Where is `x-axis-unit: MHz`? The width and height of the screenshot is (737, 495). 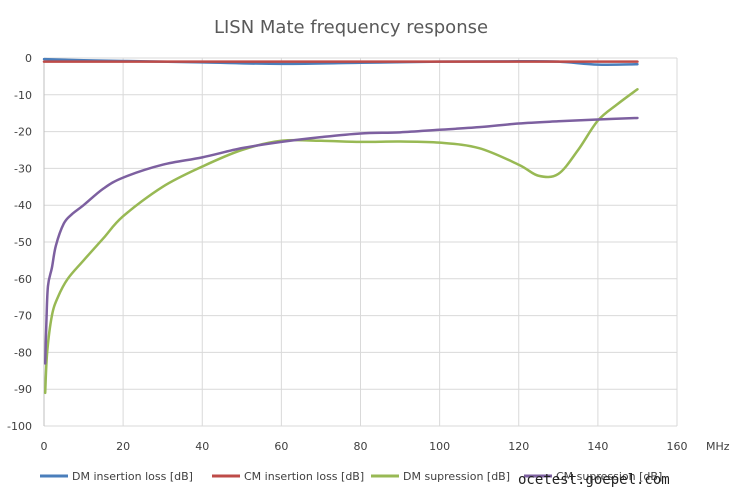
x-axis-unit: MHz is located at coordinates (718, 446).